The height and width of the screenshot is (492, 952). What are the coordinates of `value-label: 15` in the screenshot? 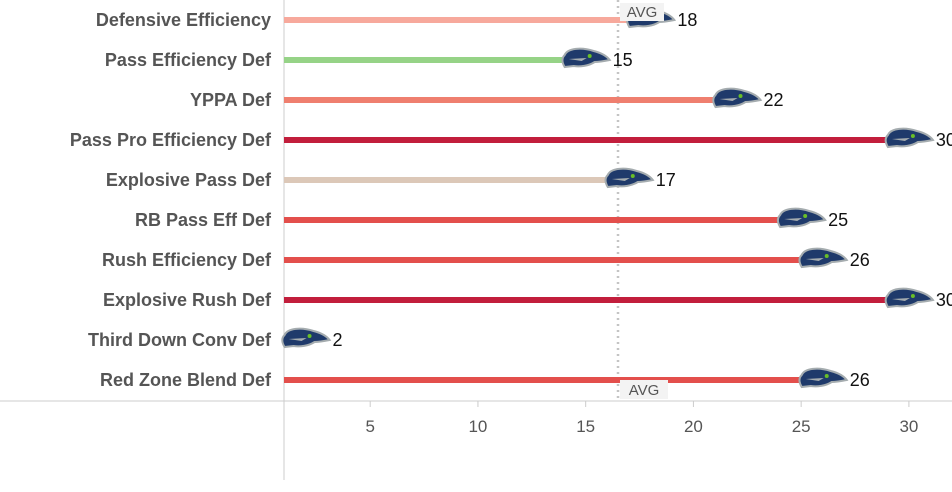 It's located at (623, 60).